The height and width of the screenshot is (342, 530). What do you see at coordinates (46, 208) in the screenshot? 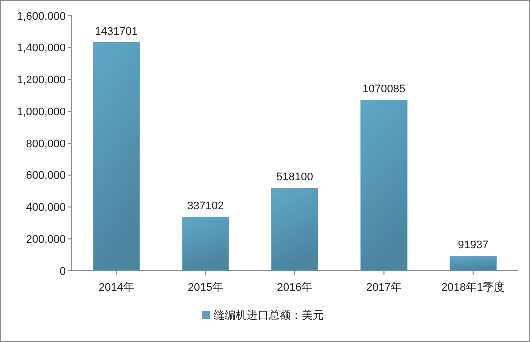
I see `y-tick-label: 400,000` at bounding box center [46, 208].